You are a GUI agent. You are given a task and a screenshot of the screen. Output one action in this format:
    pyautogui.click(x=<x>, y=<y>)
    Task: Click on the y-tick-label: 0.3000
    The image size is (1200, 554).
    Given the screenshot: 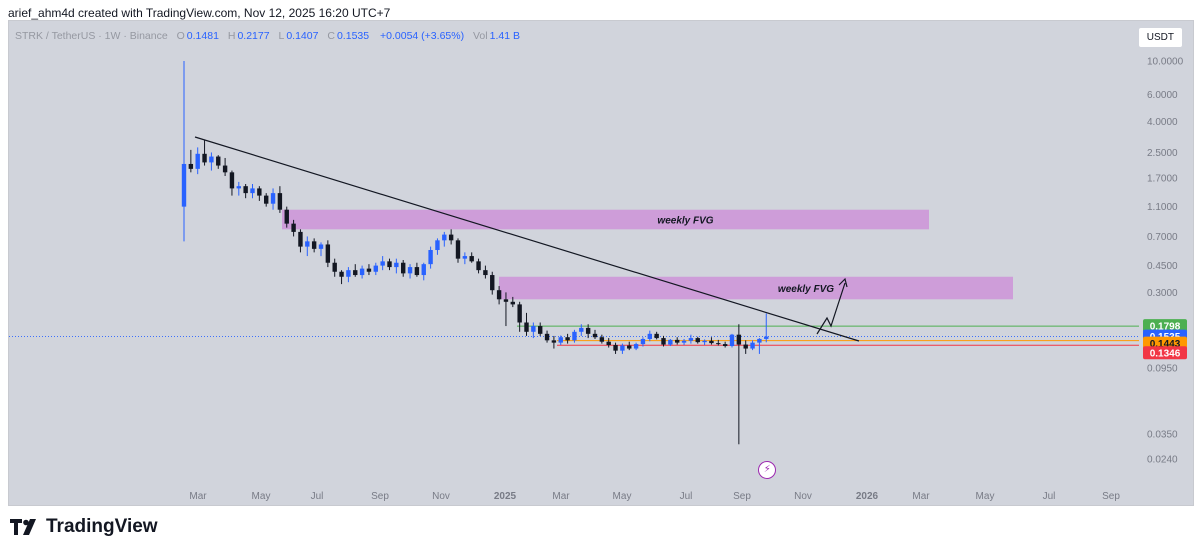 What is the action you would take?
    pyautogui.click(x=1162, y=293)
    